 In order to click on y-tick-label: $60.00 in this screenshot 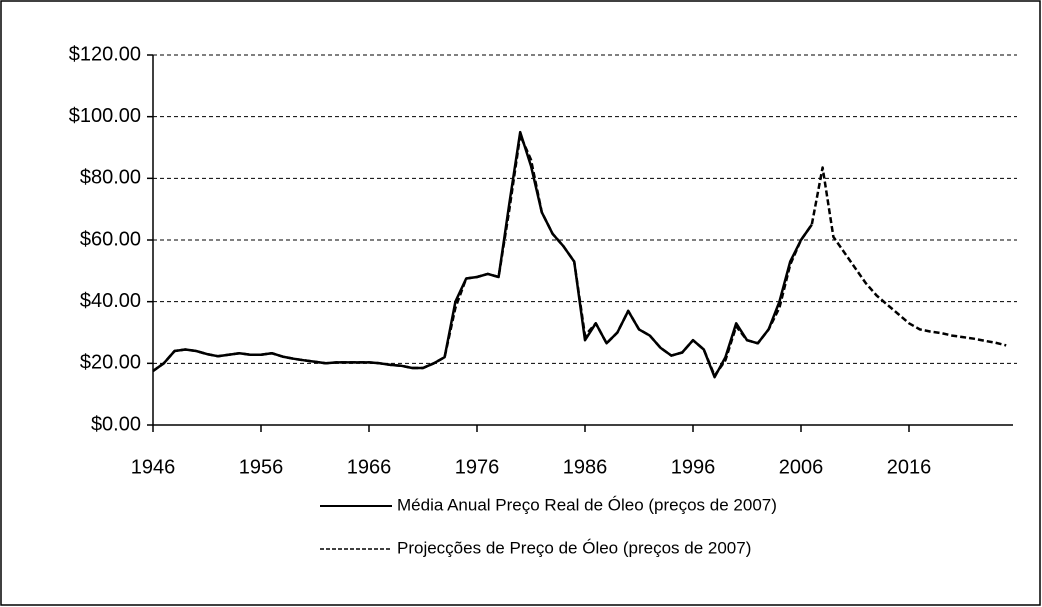, I will do `click(110, 239)`.